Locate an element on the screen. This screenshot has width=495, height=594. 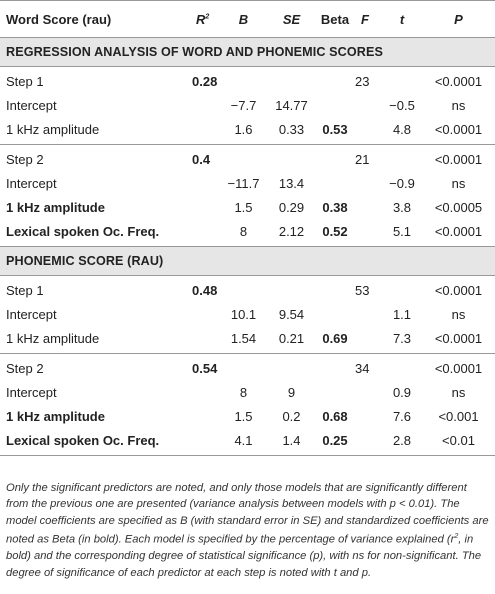
cell-se: 0.21 is located at coordinates (291, 340).